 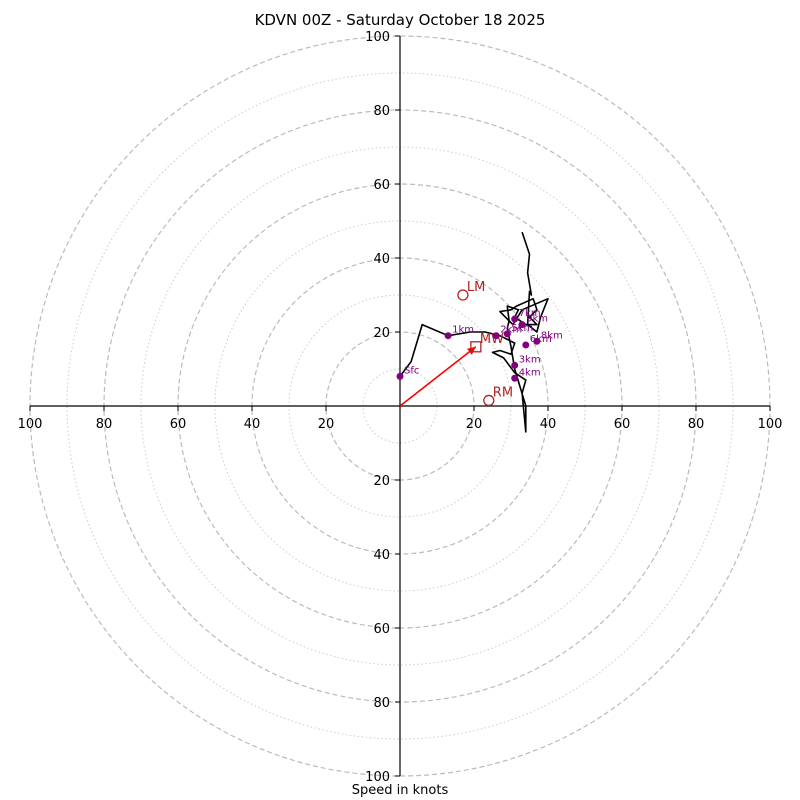 What do you see at coordinates (448, 336) in the screenshot?
I see `height-marker-1km` at bounding box center [448, 336].